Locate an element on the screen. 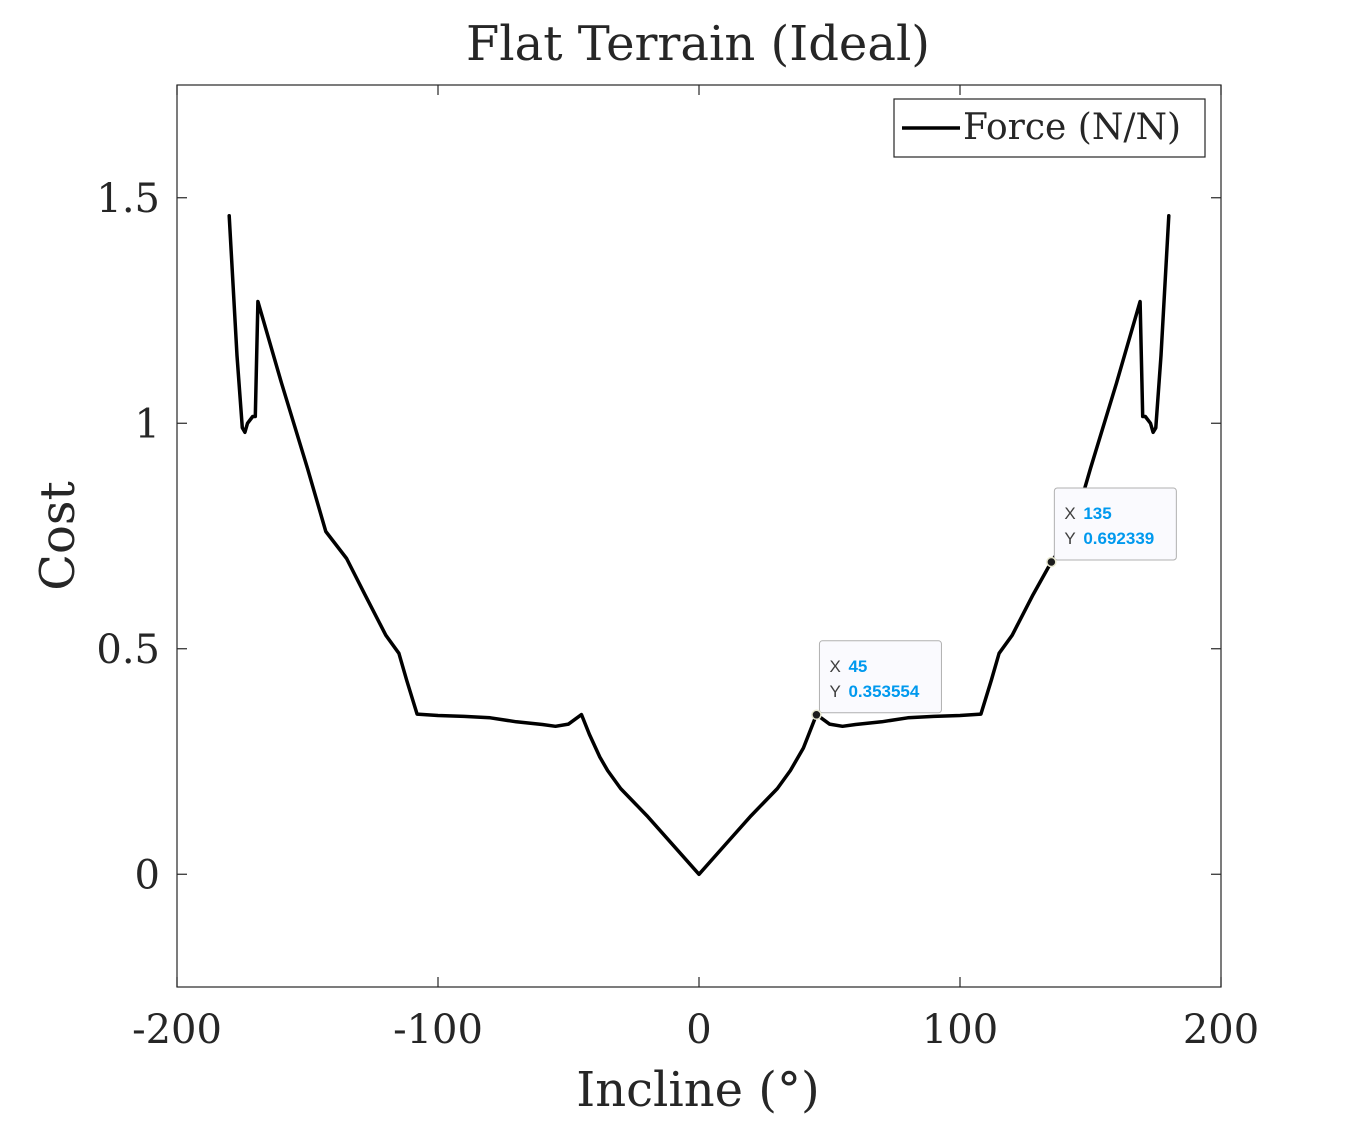 This screenshot has width=1350, height=1125. legend: Force (N/N) is located at coordinates (1049, 128).